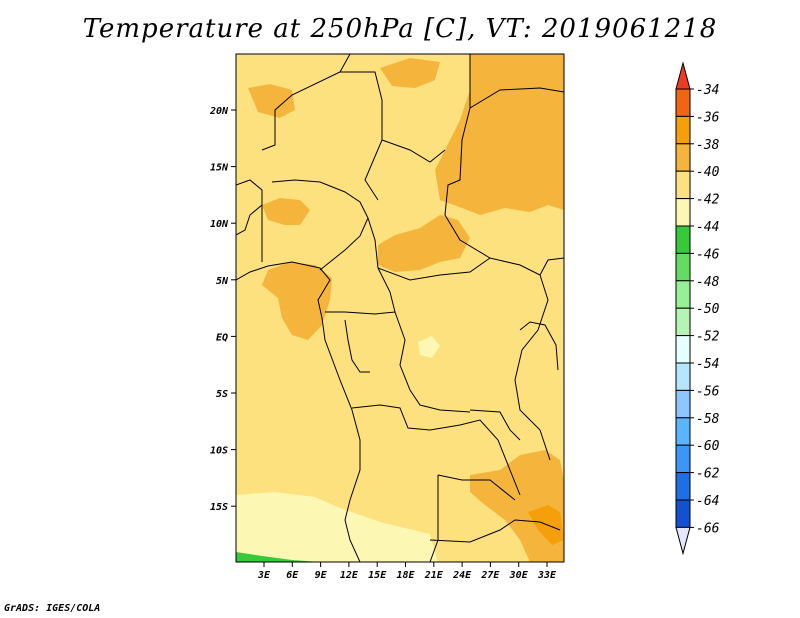 The image size is (800, 618). What do you see at coordinates (219, 168) in the screenshot?
I see `lat-tick-label: 15N` at bounding box center [219, 168].